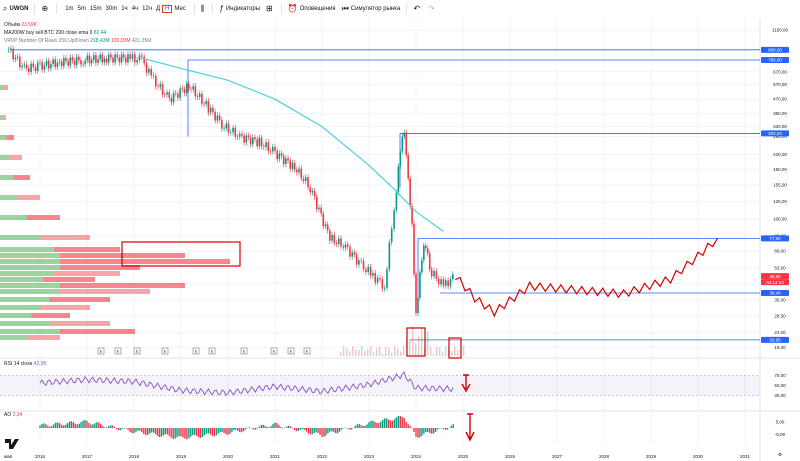 The width and height of the screenshot is (800, 461). Describe the element at coordinates (651, 456) in the screenshot. I see `x-tick-label: 2029` at that location.